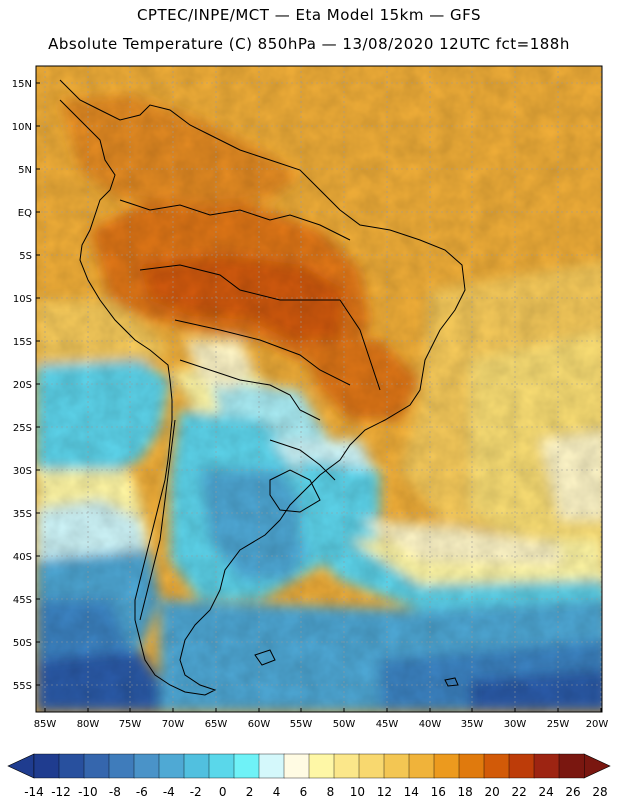 The height and width of the screenshot is (800, 618). What do you see at coordinates (411, 792) in the screenshot?
I see `colorbar-label: 14` at bounding box center [411, 792].